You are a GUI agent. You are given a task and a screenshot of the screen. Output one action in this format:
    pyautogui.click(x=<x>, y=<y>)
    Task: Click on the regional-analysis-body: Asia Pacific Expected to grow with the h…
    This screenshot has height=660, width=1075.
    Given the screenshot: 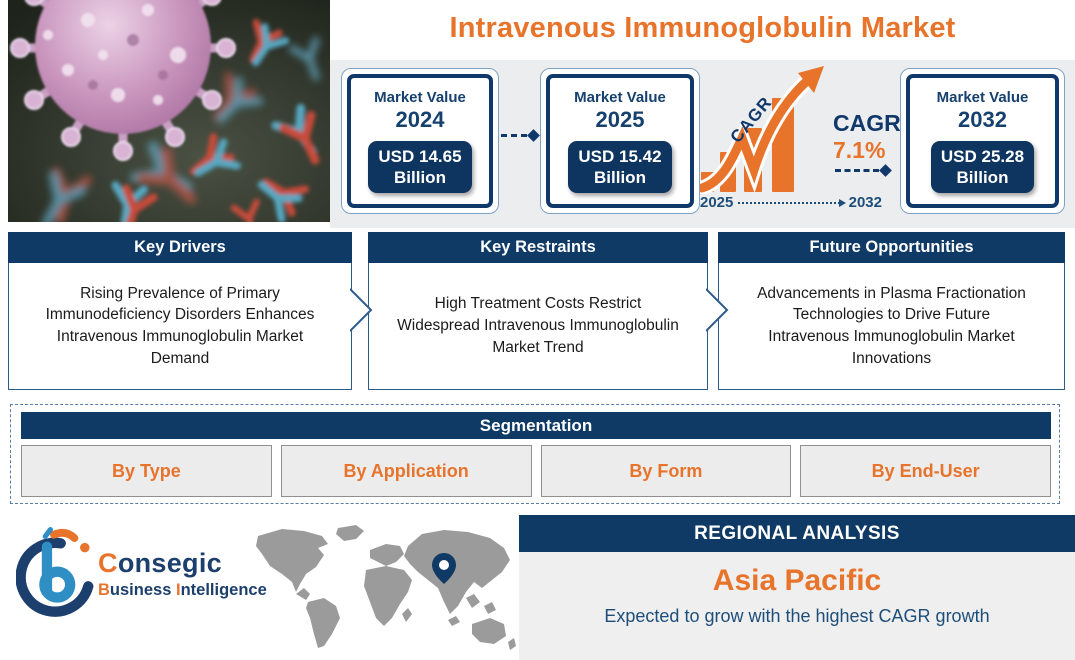 What is the action you would take?
    pyautogui.click(x=797, y=606)
    